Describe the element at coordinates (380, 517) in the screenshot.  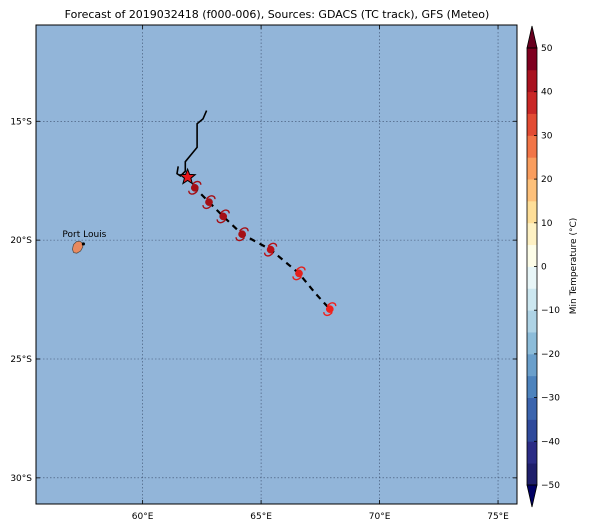
I see `lon-tick-label: 70°E` at that location.